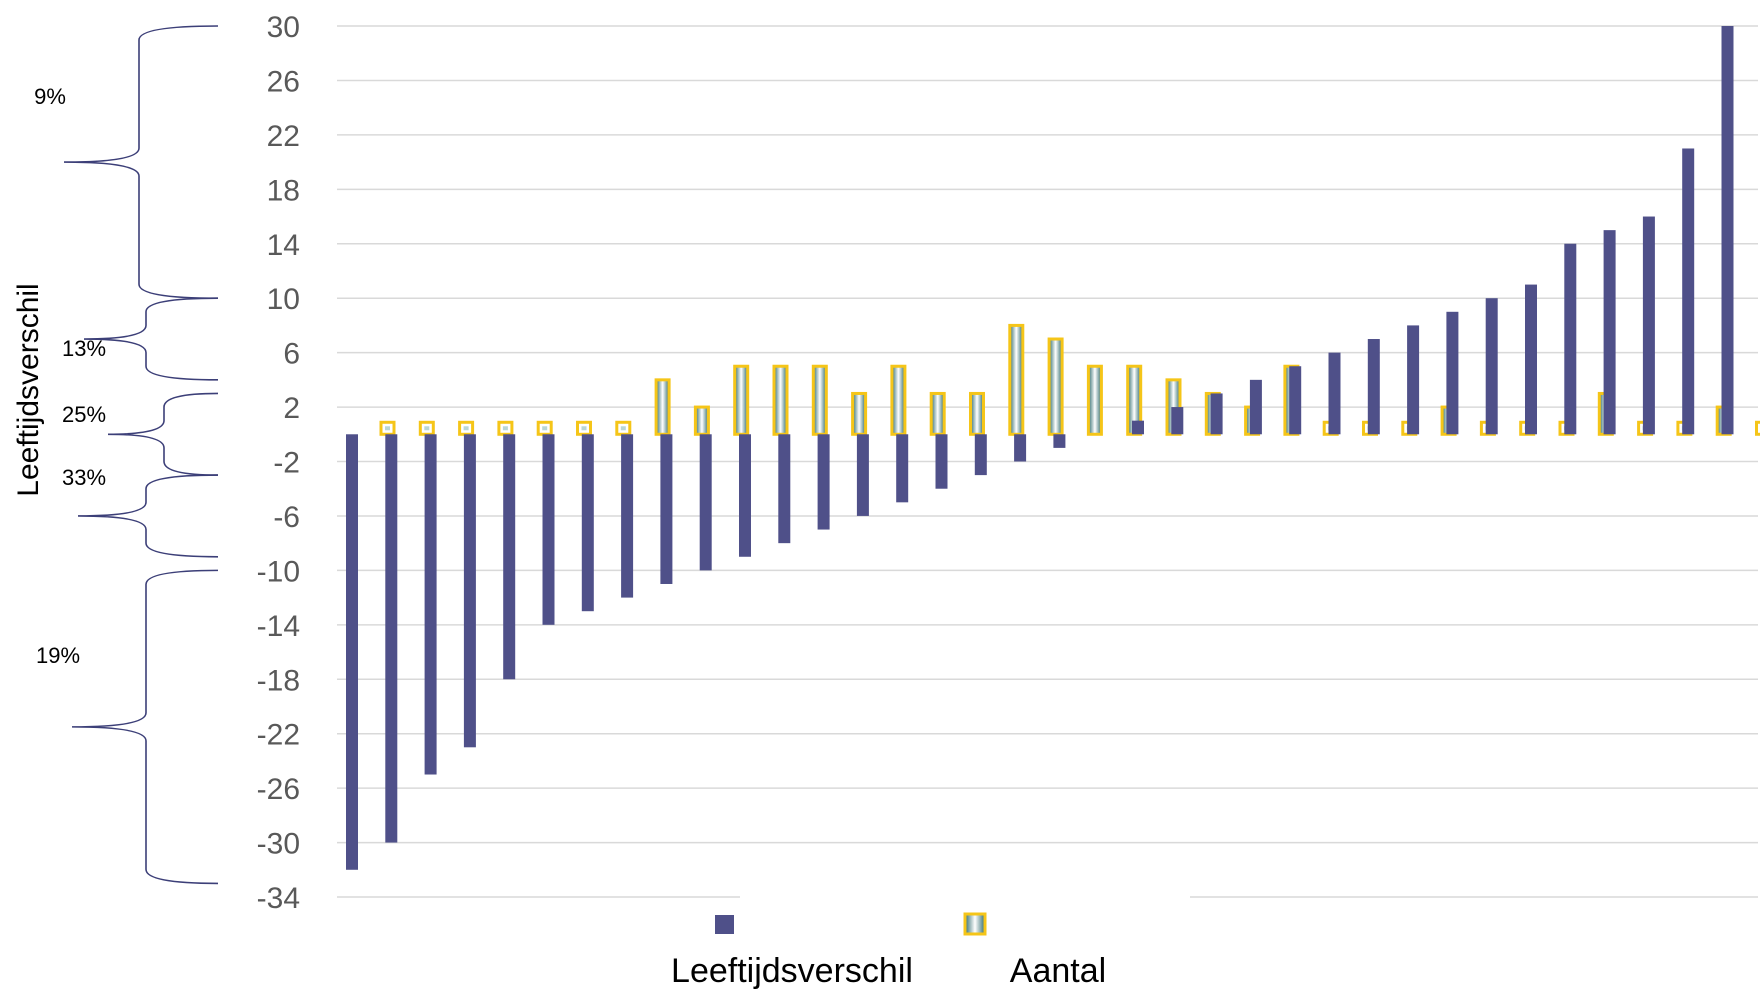  What do you see at coordinates (278, 844) in the screenshot?
I see `y-tick-label: -30` at bounding box center [278, 844].